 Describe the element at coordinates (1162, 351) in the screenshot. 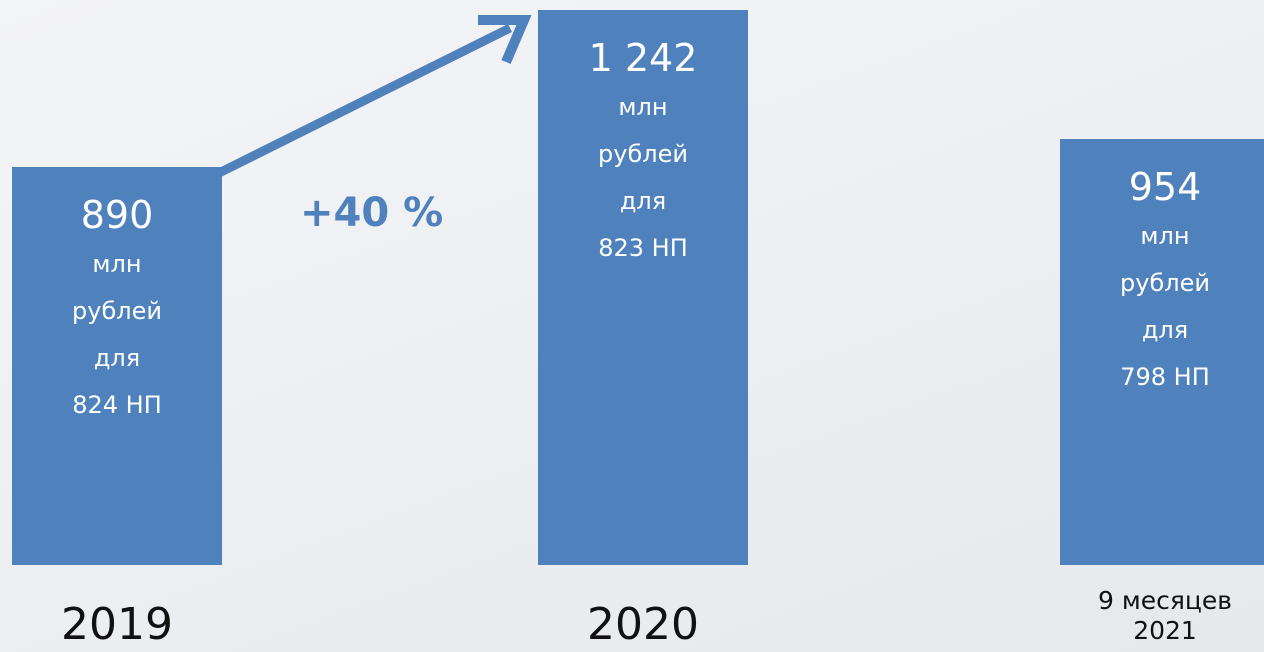

I see `bar: 954 млн рублей для 798 НП` at that location.